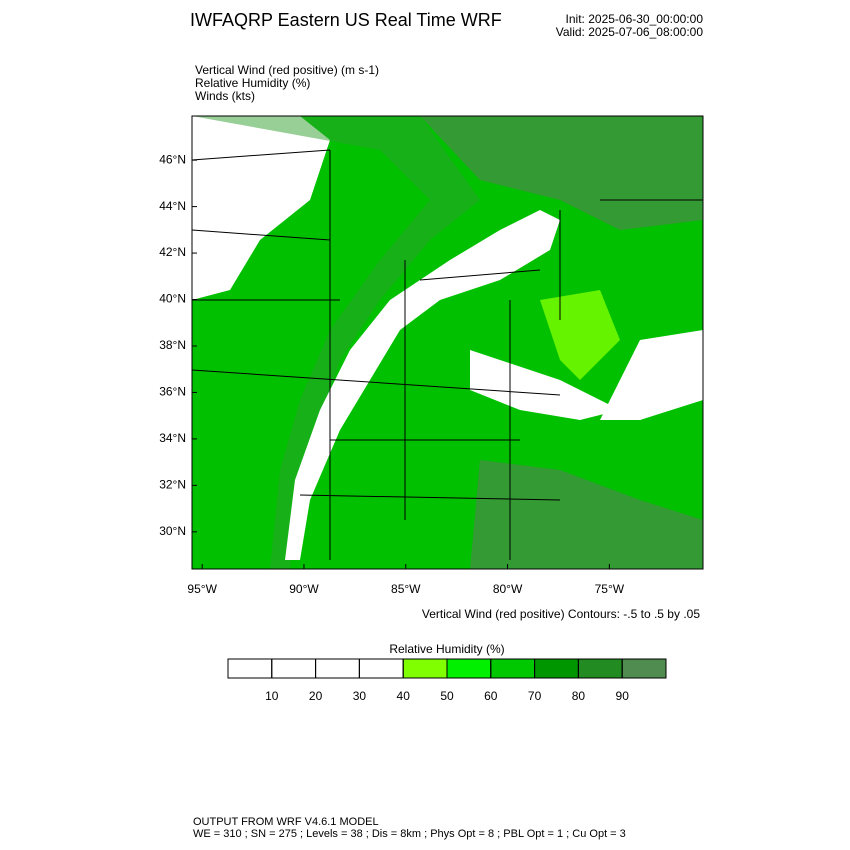 The width and height of the screenshot is (850, 850). I want to click on dry-region, so click(261, 208).